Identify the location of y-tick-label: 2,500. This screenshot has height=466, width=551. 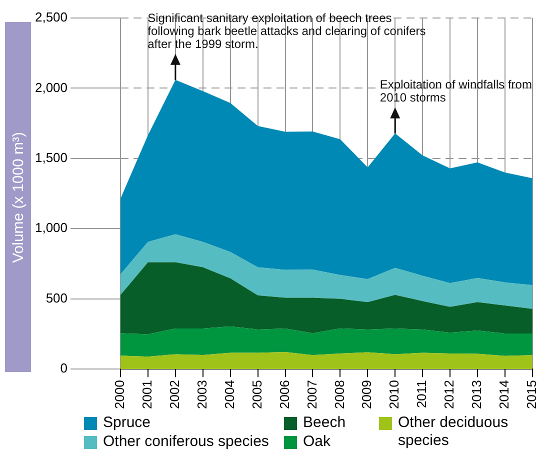
(51, 17).